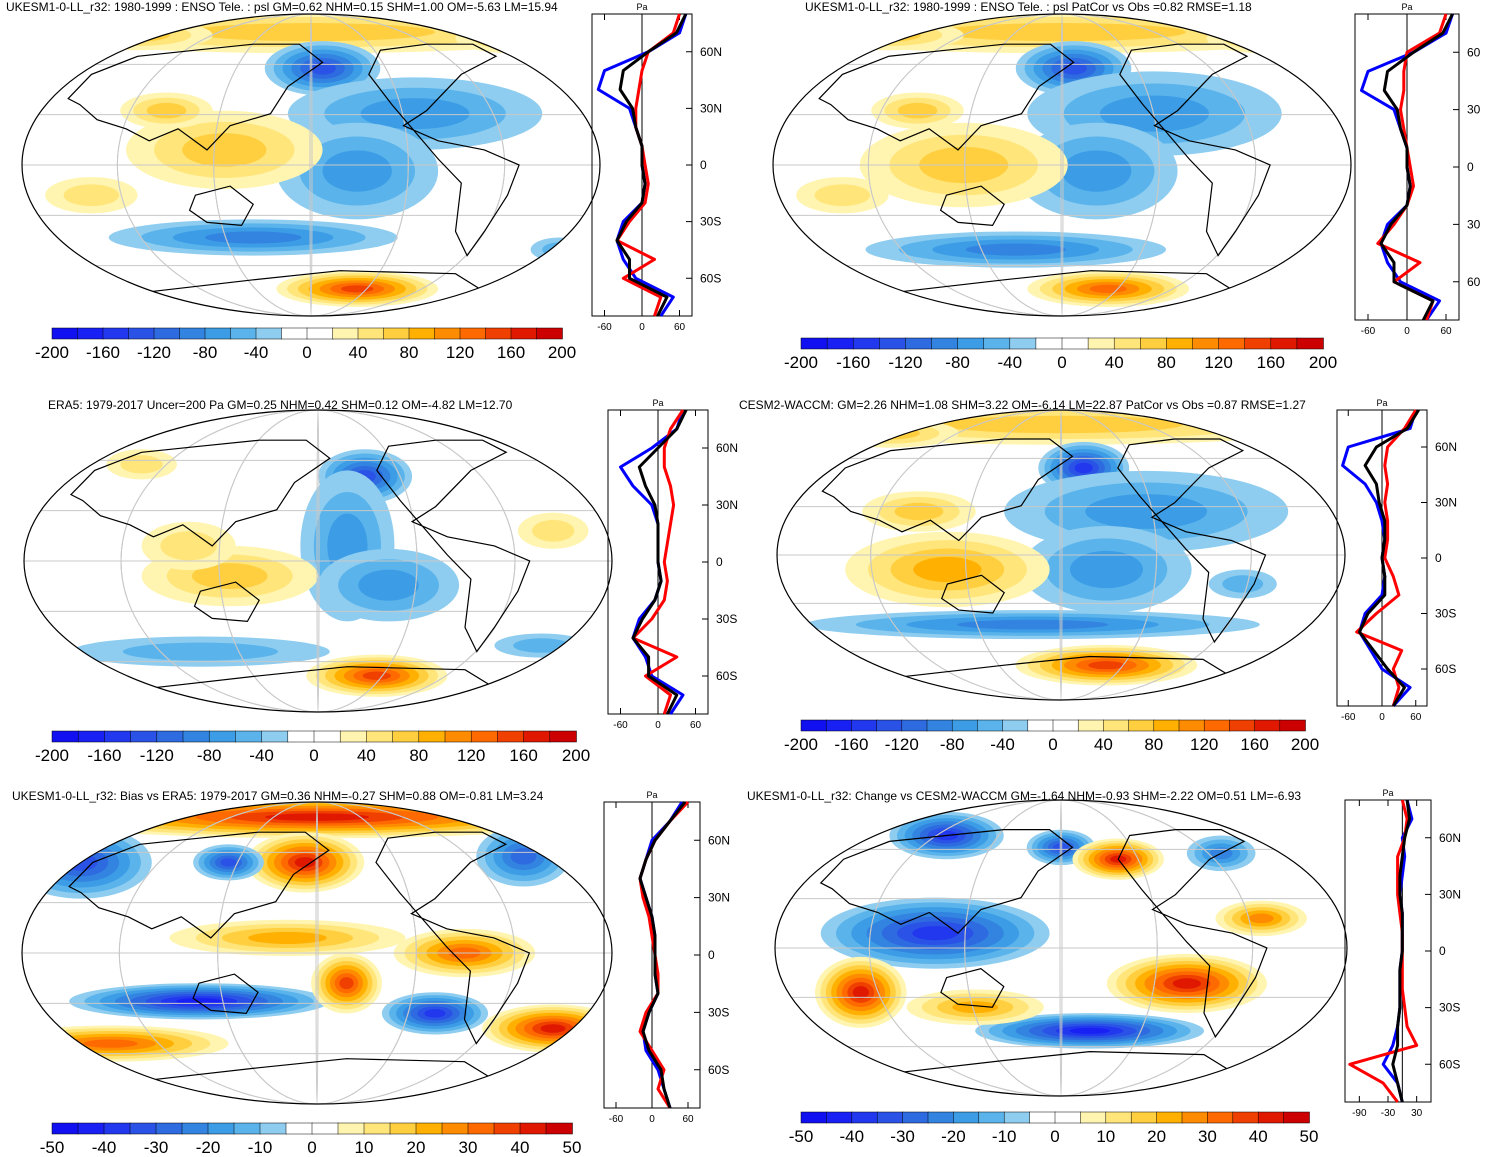  What do you see at coordinates (1417, 1113) in the screenshot?
I see `x-tick-label: 30` at bounding box center [1417, 1113].